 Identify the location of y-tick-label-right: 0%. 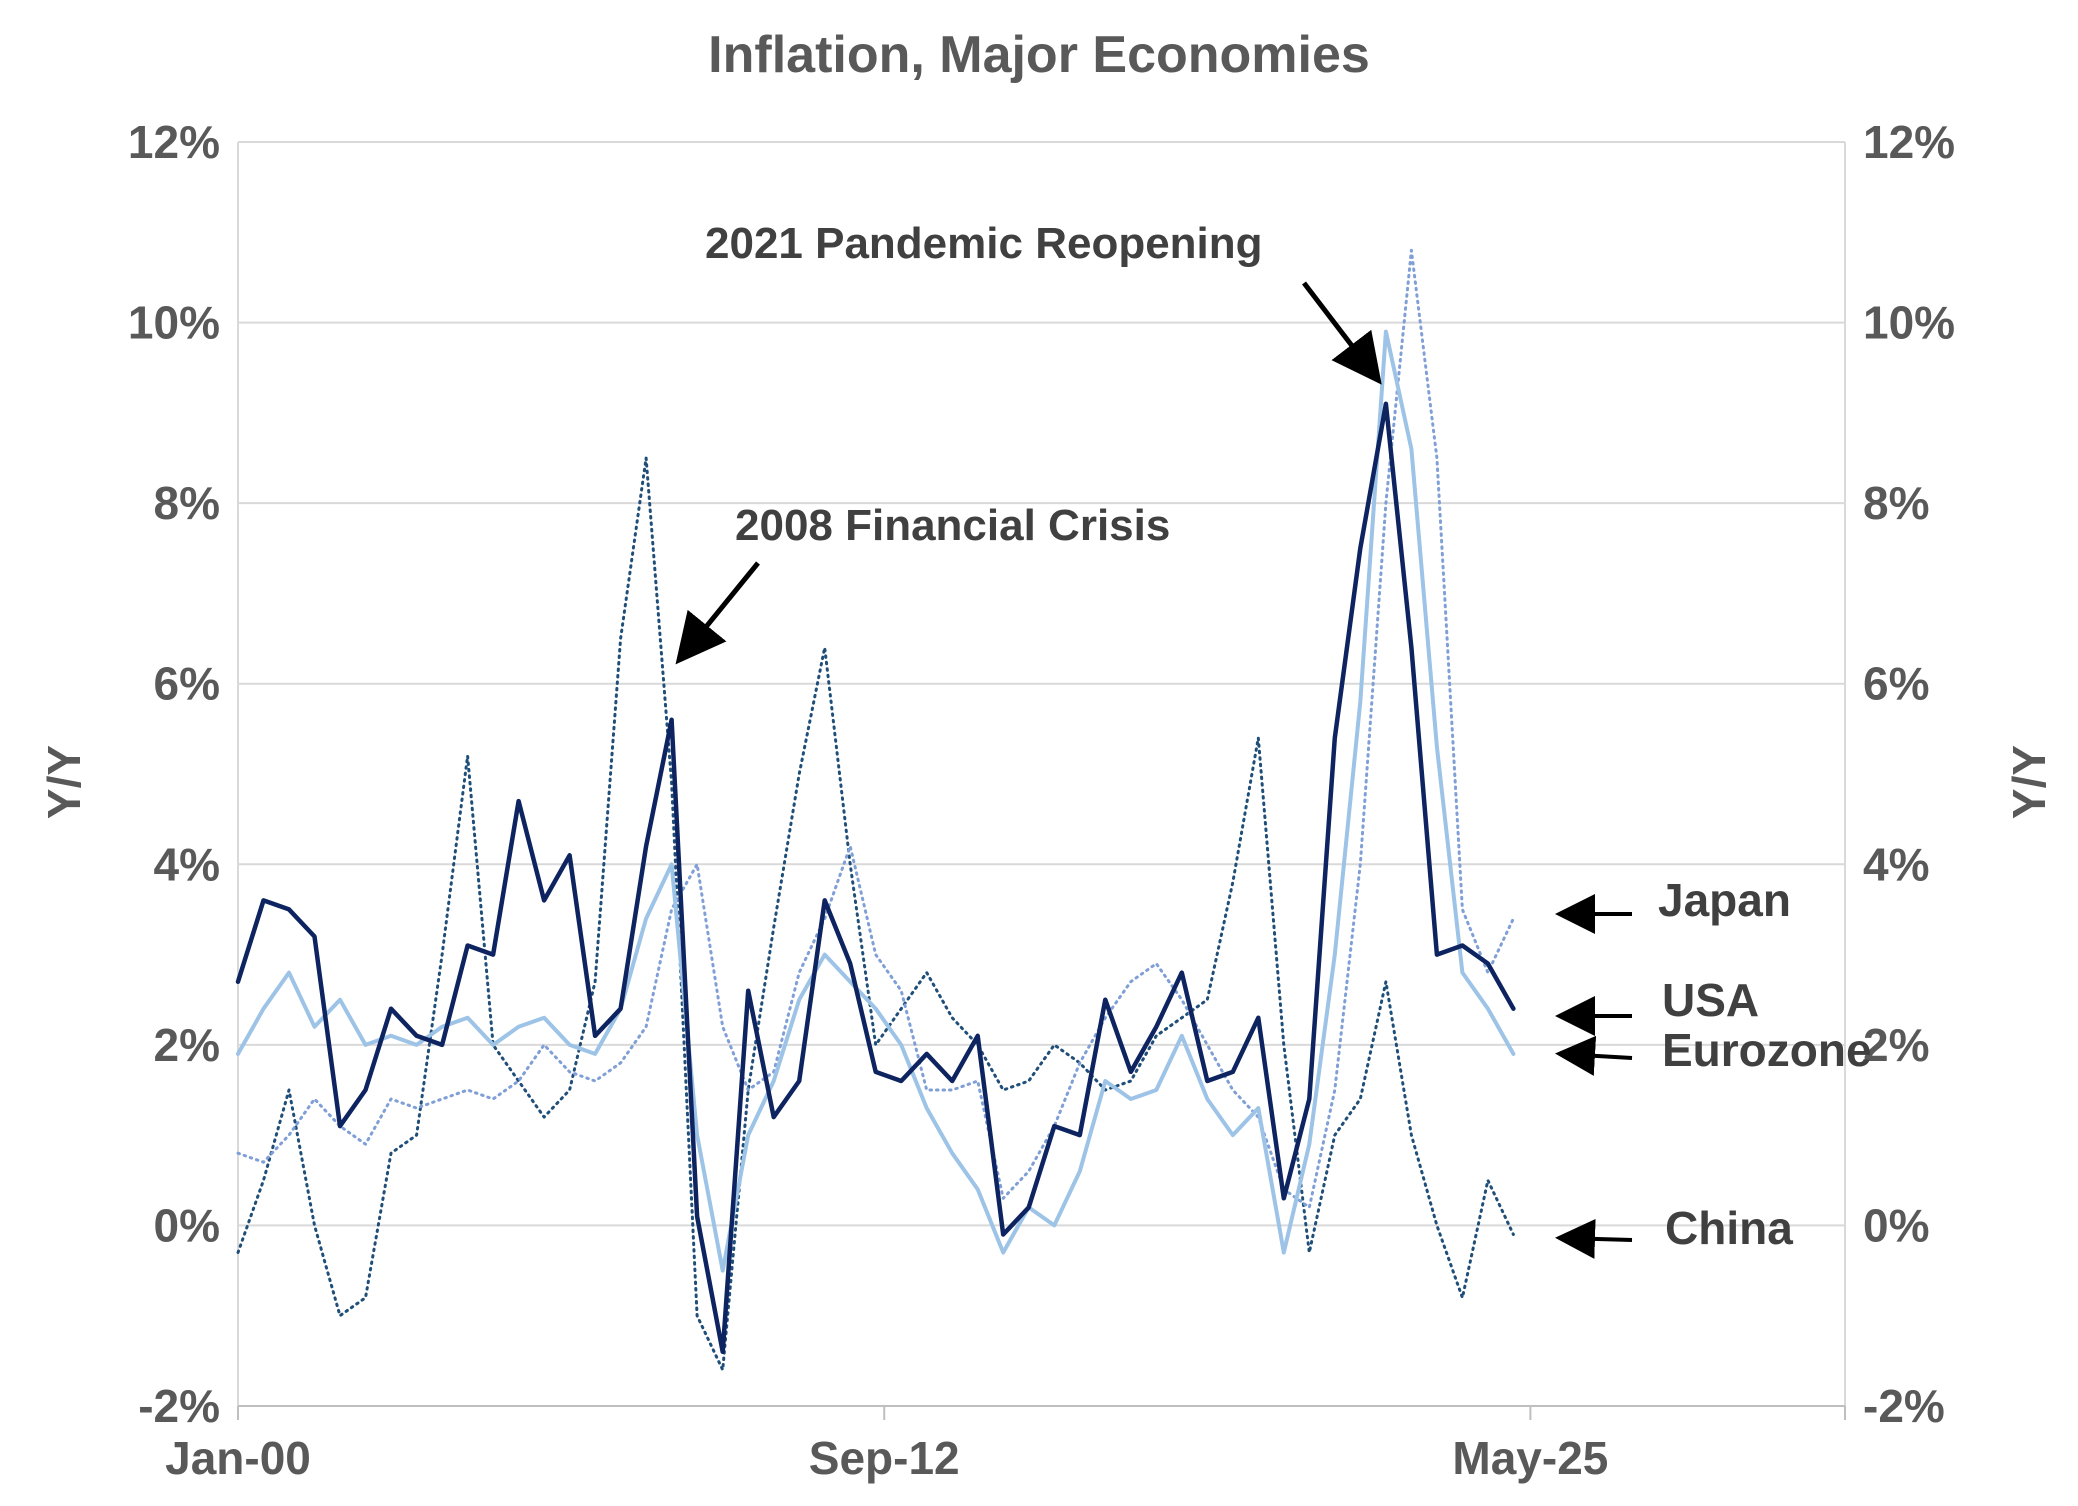
(1896, 1225).